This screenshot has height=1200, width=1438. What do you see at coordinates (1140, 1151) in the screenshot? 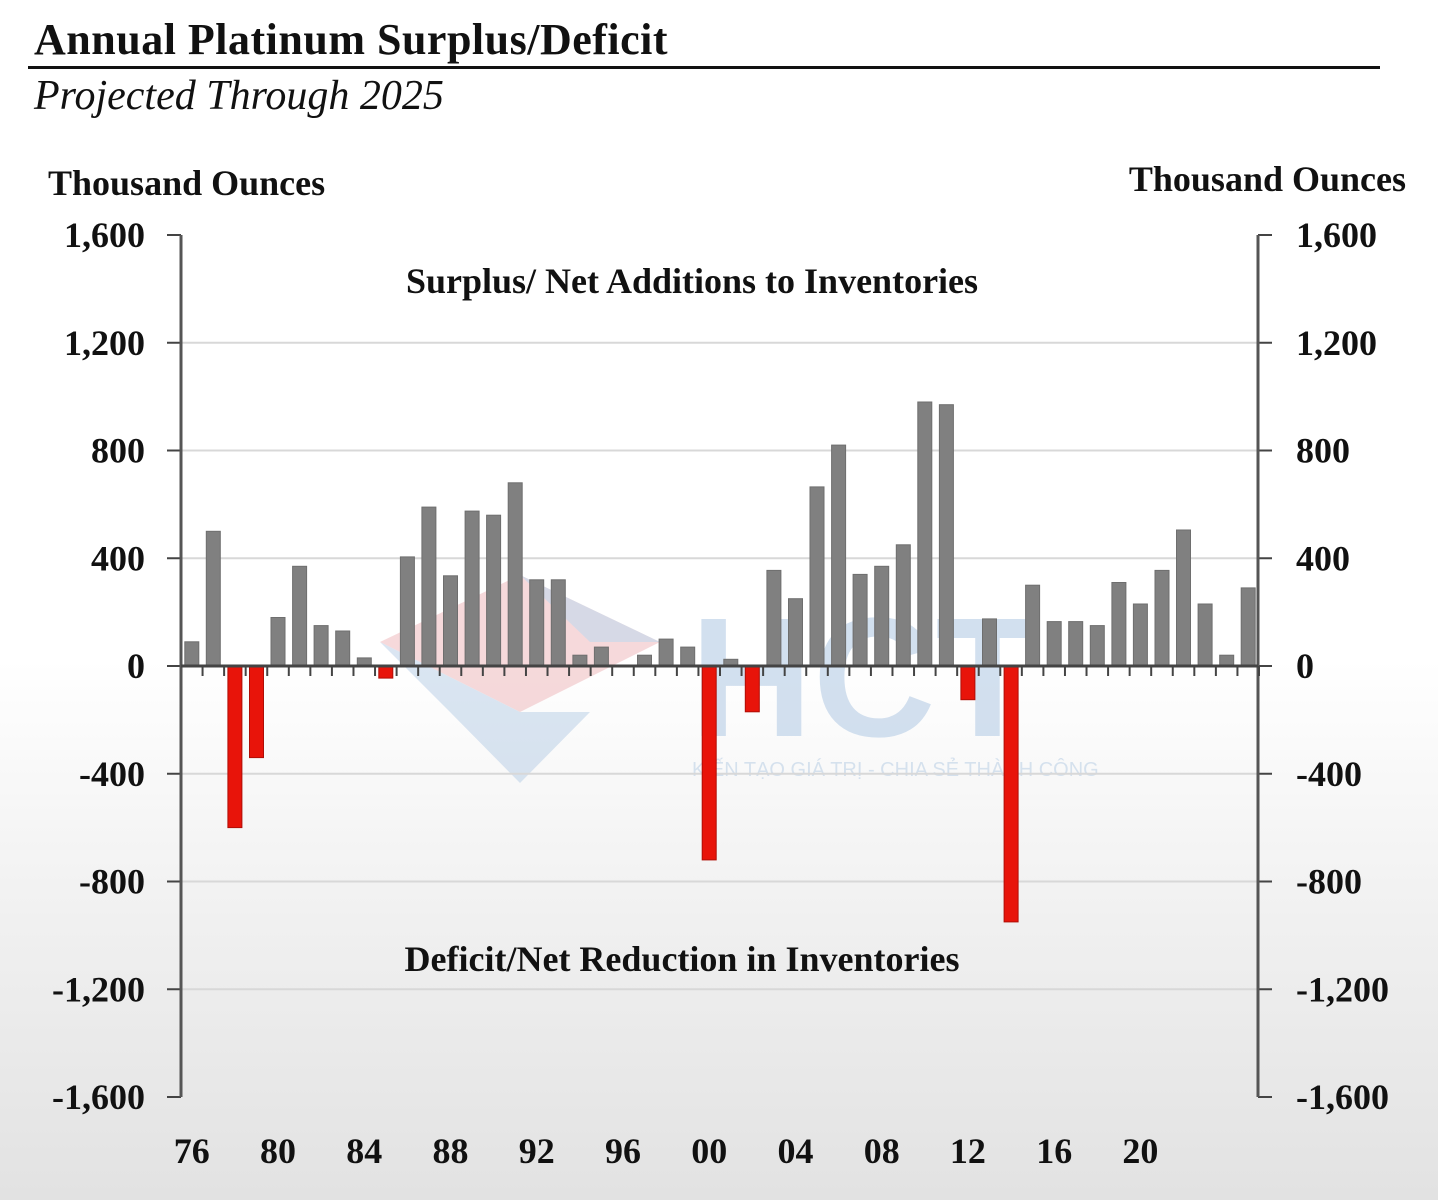
I see `x-tick-label: 20` at bounding box center [1140, 1151].